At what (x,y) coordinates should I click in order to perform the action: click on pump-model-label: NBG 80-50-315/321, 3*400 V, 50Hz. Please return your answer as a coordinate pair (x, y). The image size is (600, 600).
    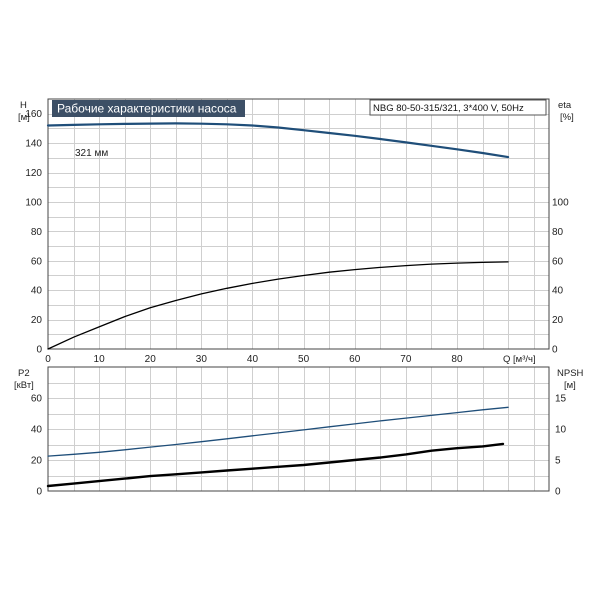
    Looking at the image, I should click on (448, 108).